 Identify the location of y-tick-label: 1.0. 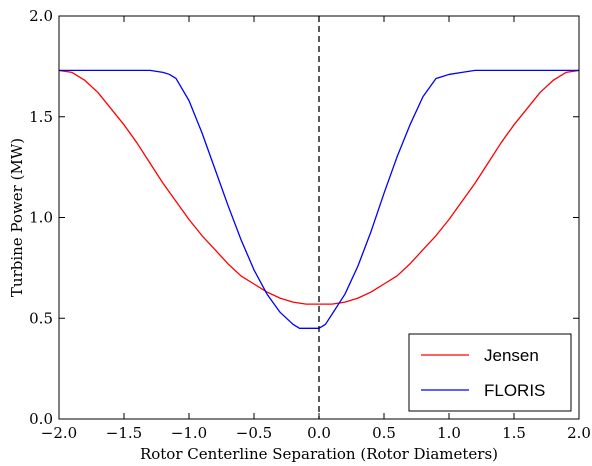
(41, 218).